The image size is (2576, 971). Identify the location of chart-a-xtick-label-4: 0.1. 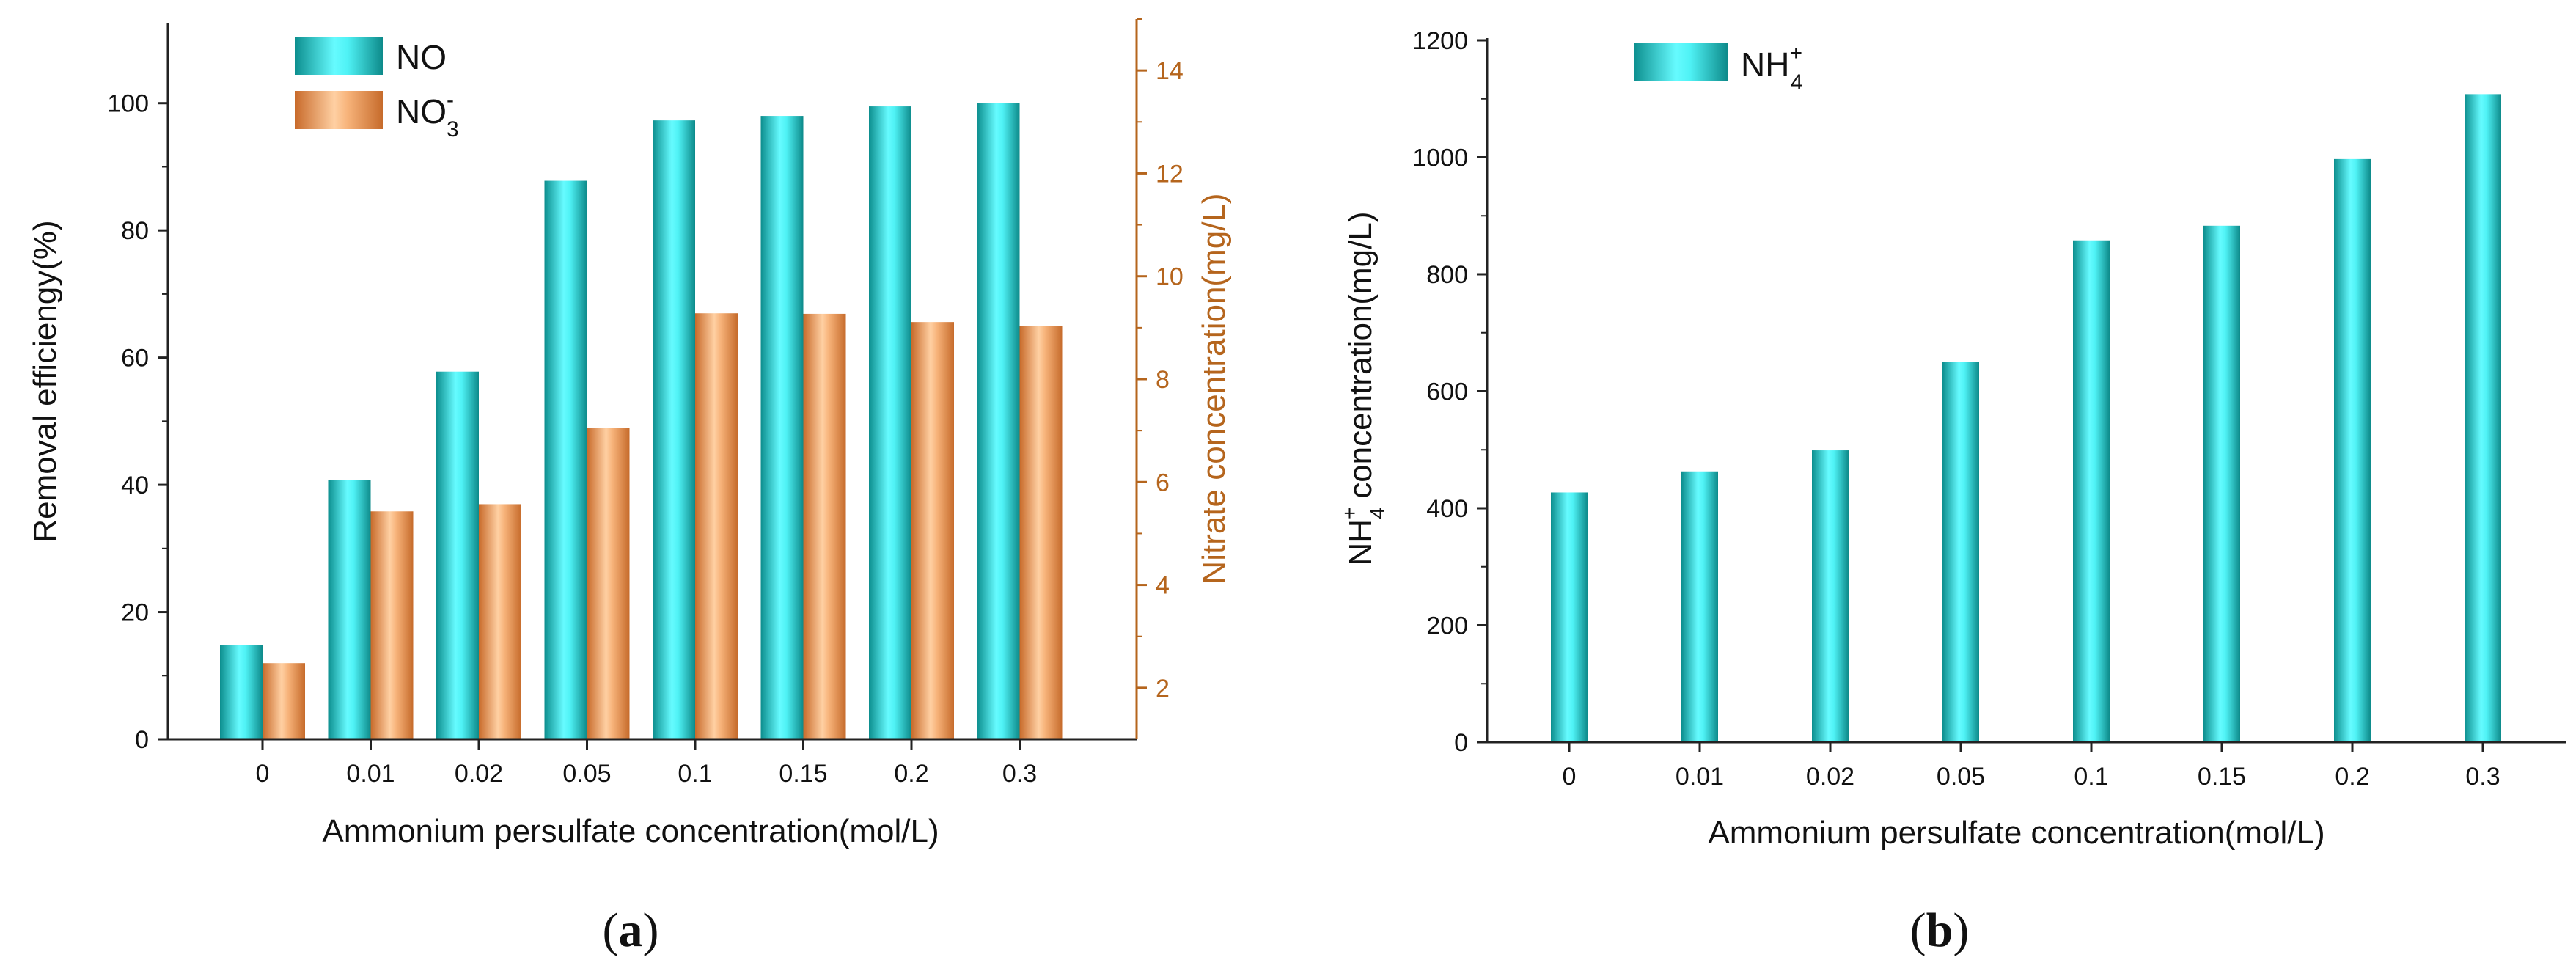
(695, 774).